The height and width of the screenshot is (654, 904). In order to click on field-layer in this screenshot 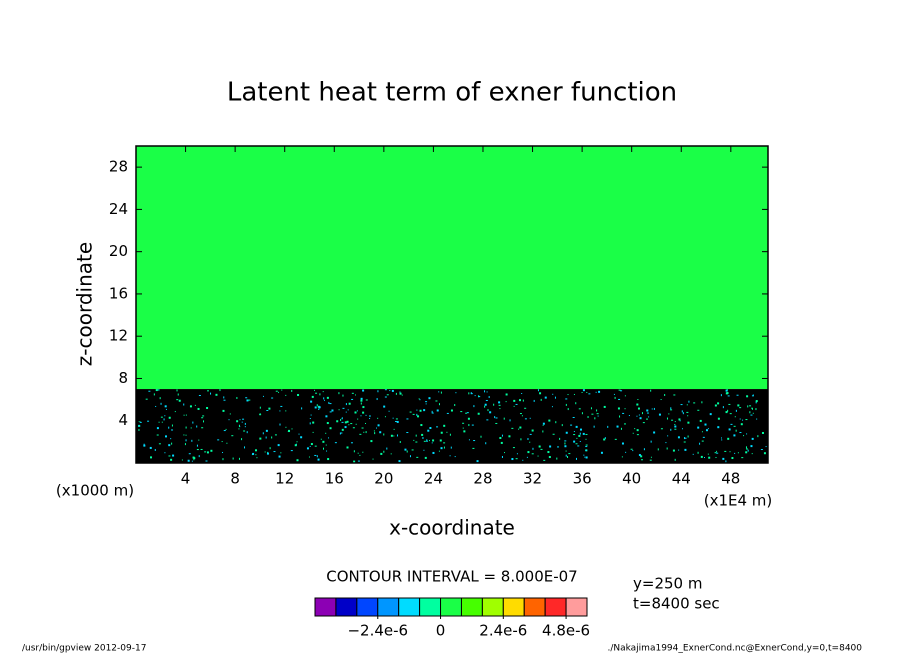, I will do `click(452, 426)`.